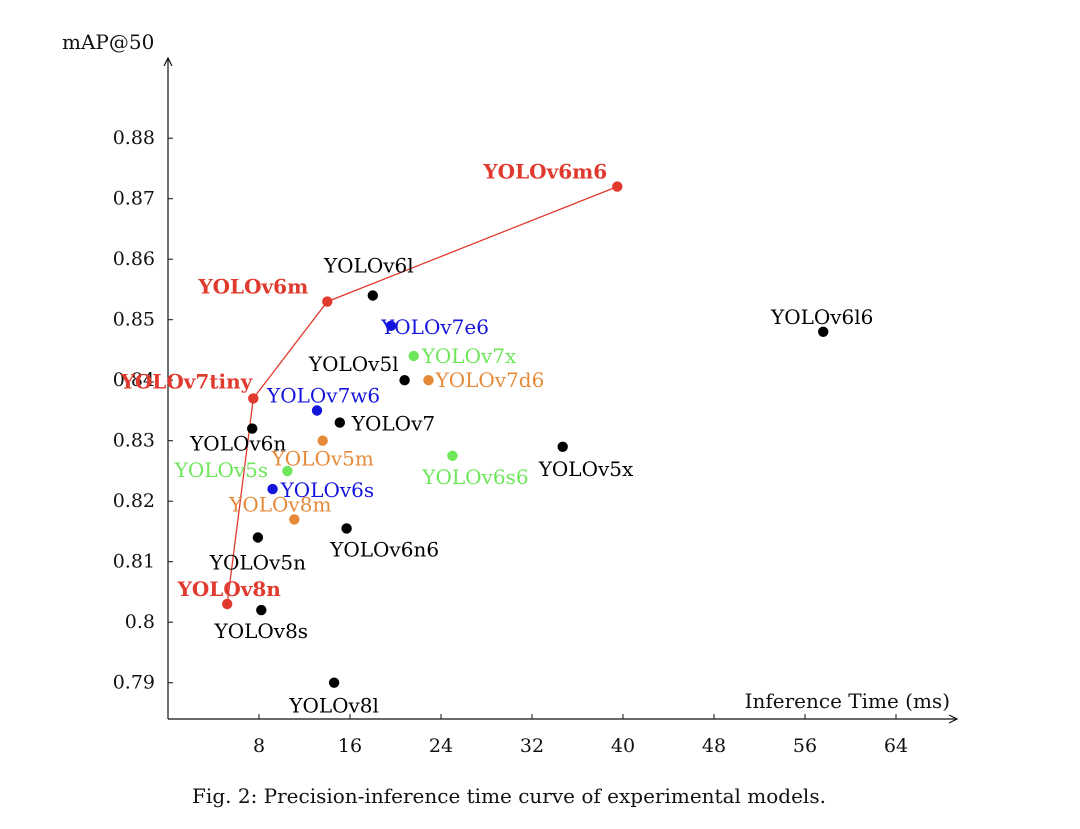 The height and width of the screenshot is (829, 1080). Describe the element at coordinates (586, 469) in the screenshot. I see `data-point-label: YOLOv5x` at that location.